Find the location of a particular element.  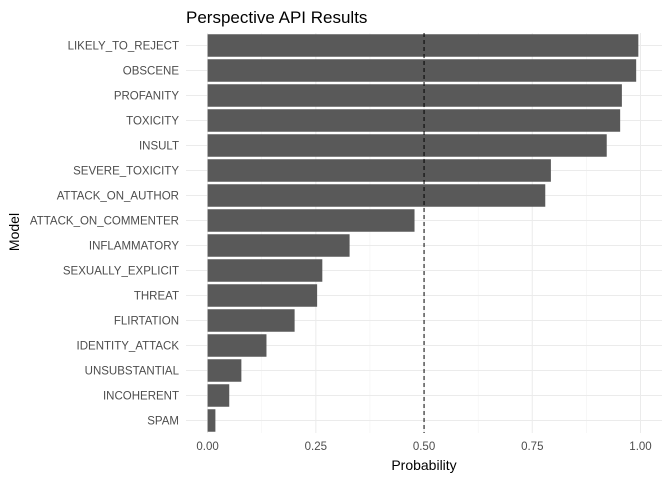

bar-flirtation is located at coordinates (251, 320).